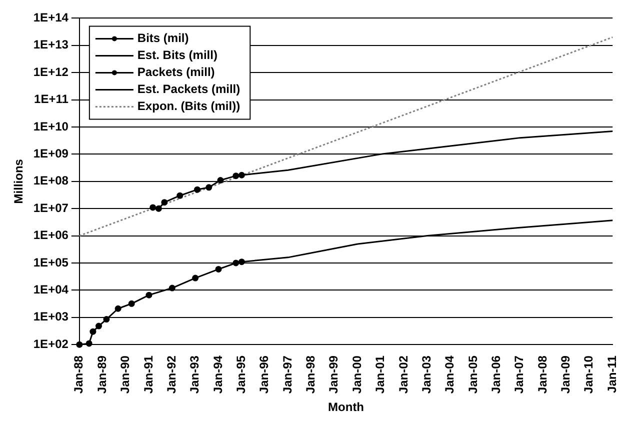 The height and width of the screenshot is (427, 638). Describe the element at coordinates (426, 374) in the screenshot. I see `x-tick-label: Jan-03` at that location.